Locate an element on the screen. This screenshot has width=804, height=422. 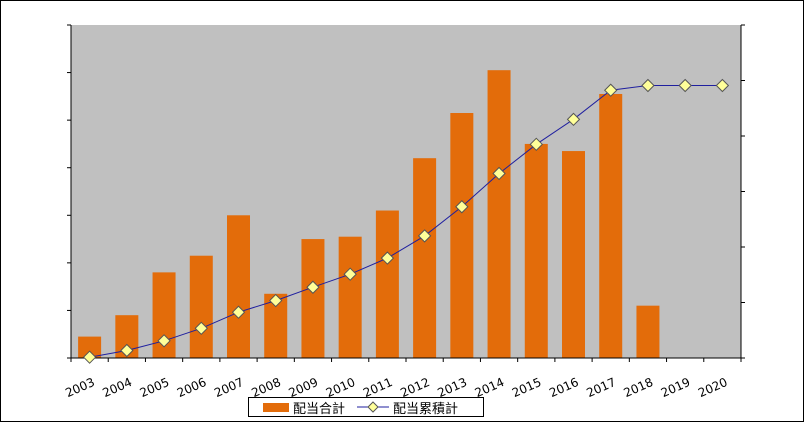
marker-2008 is located at coordinates (276, 300).